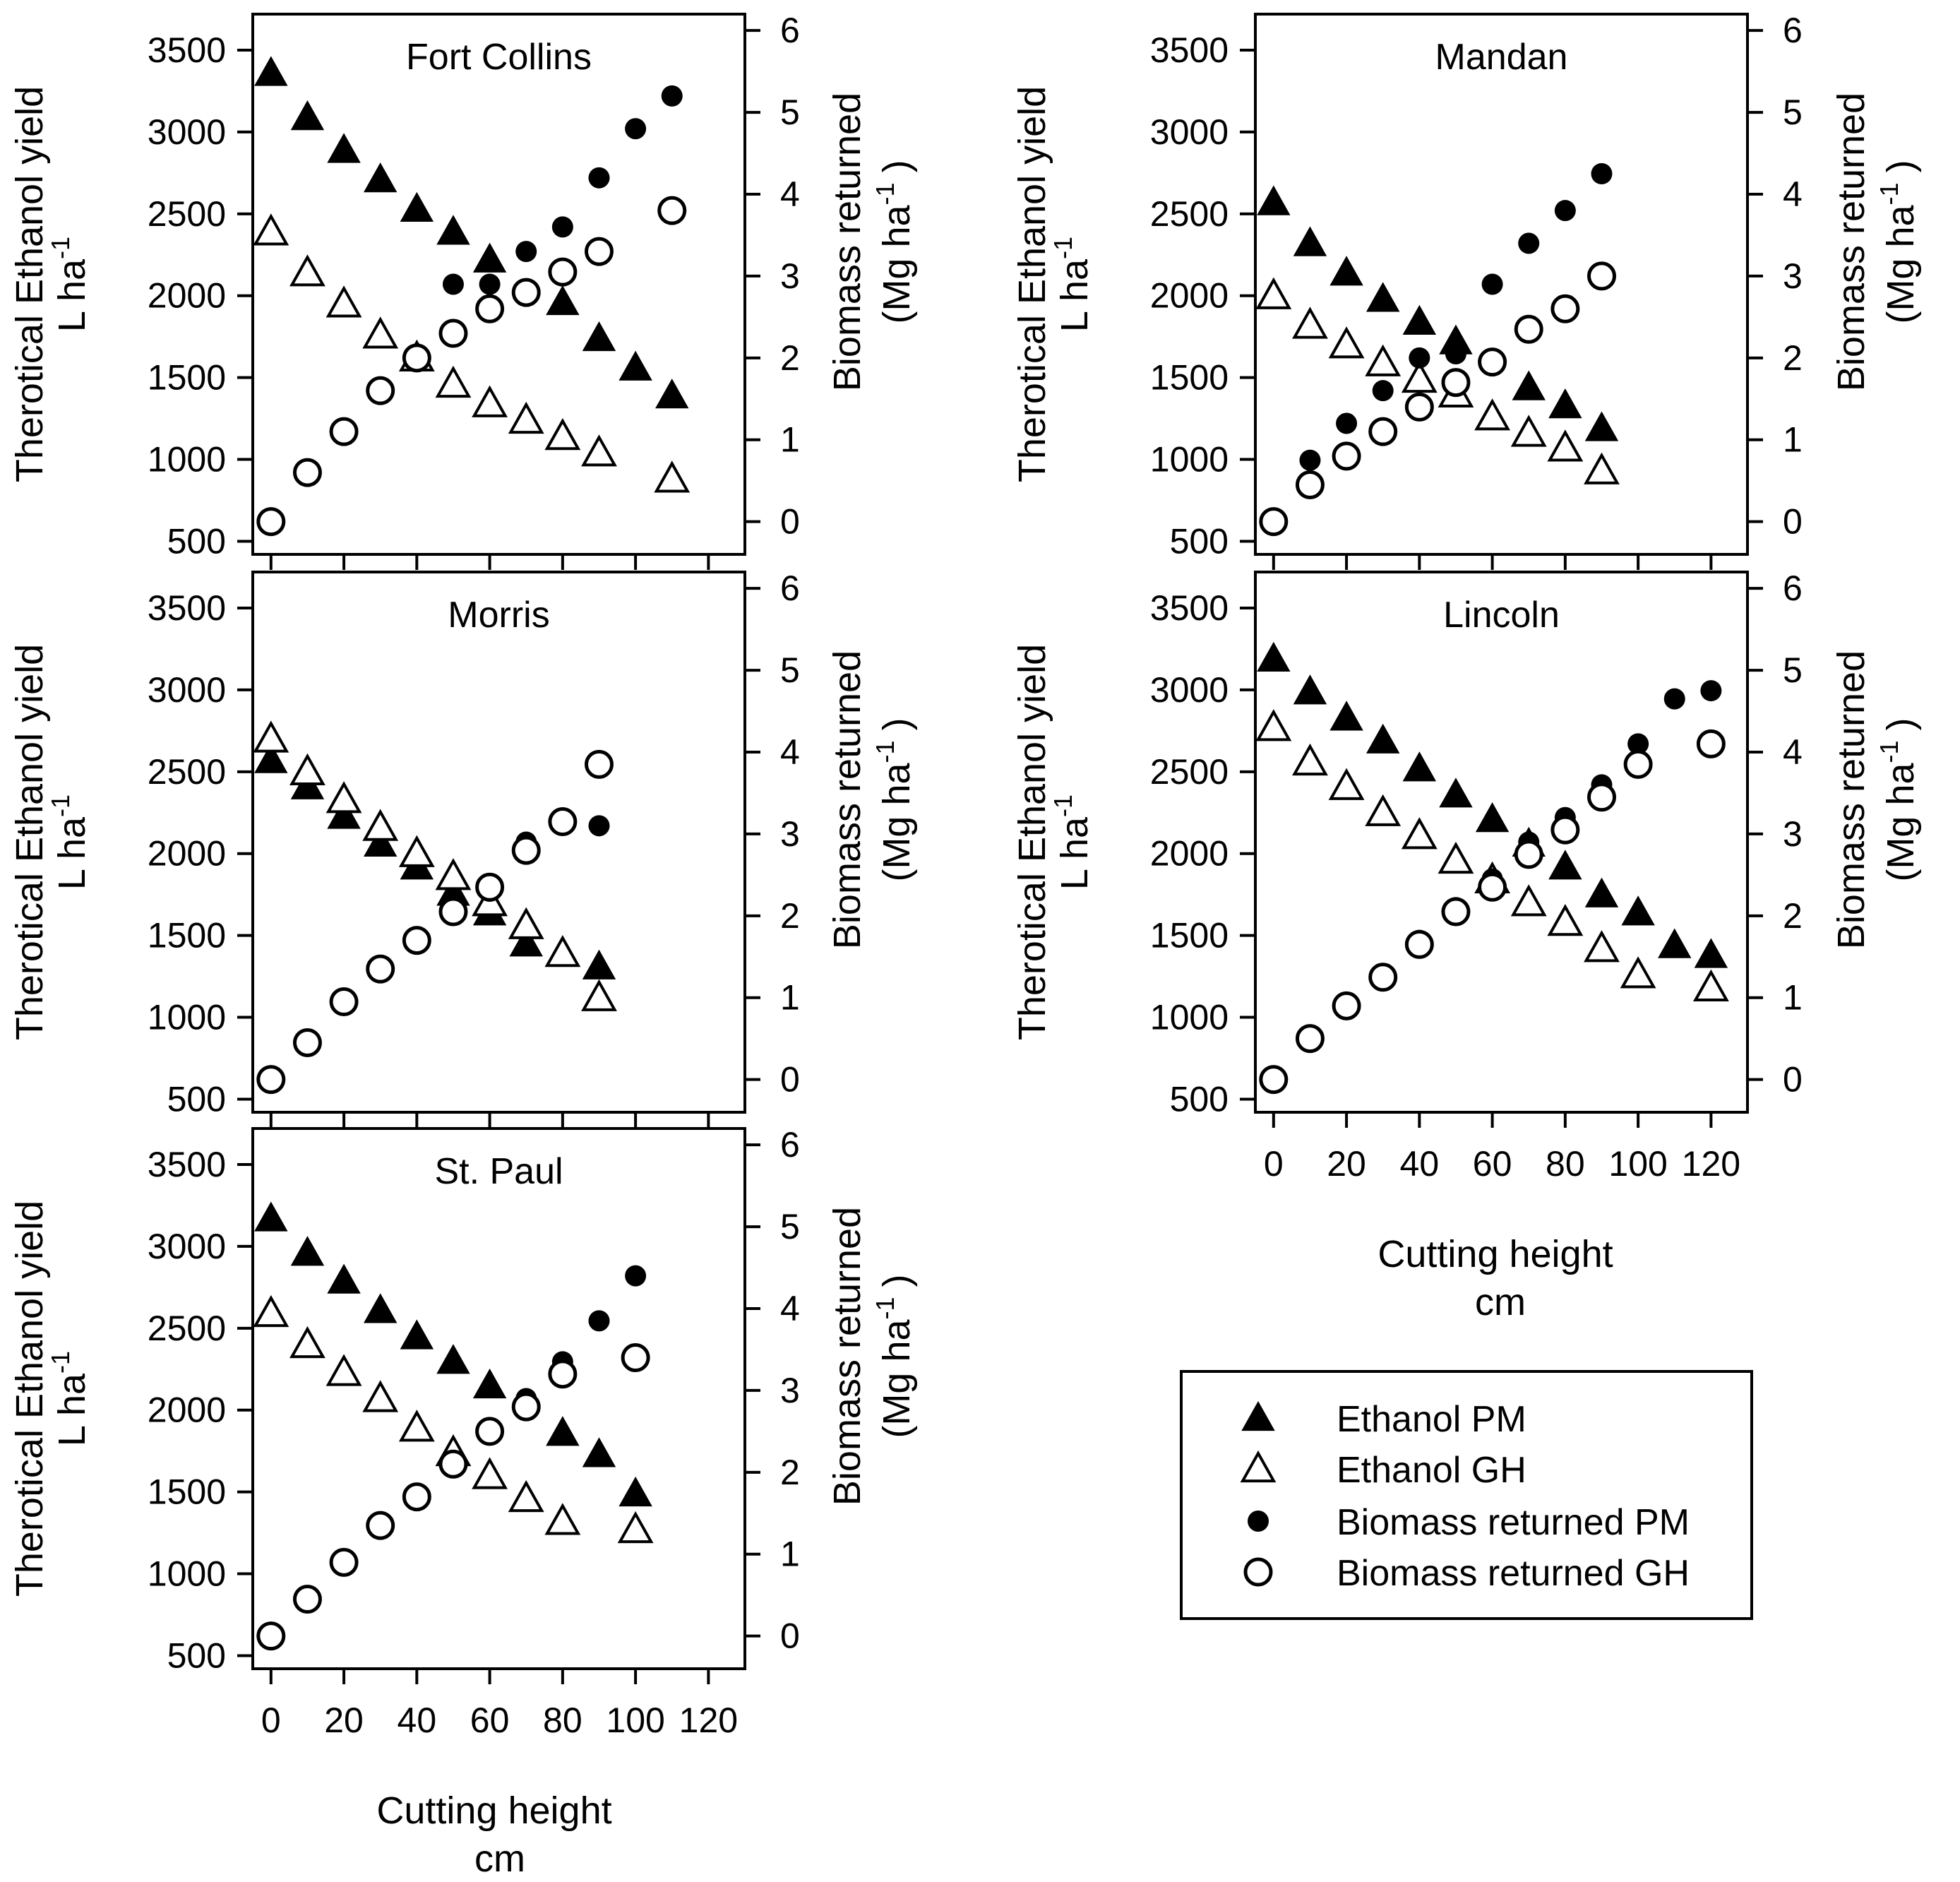 The image size is (1960, 1882). Describe the element at coordinates (1258, 1466) in the screenshot. I see `legend-marker-ethanol-gh` at that location.